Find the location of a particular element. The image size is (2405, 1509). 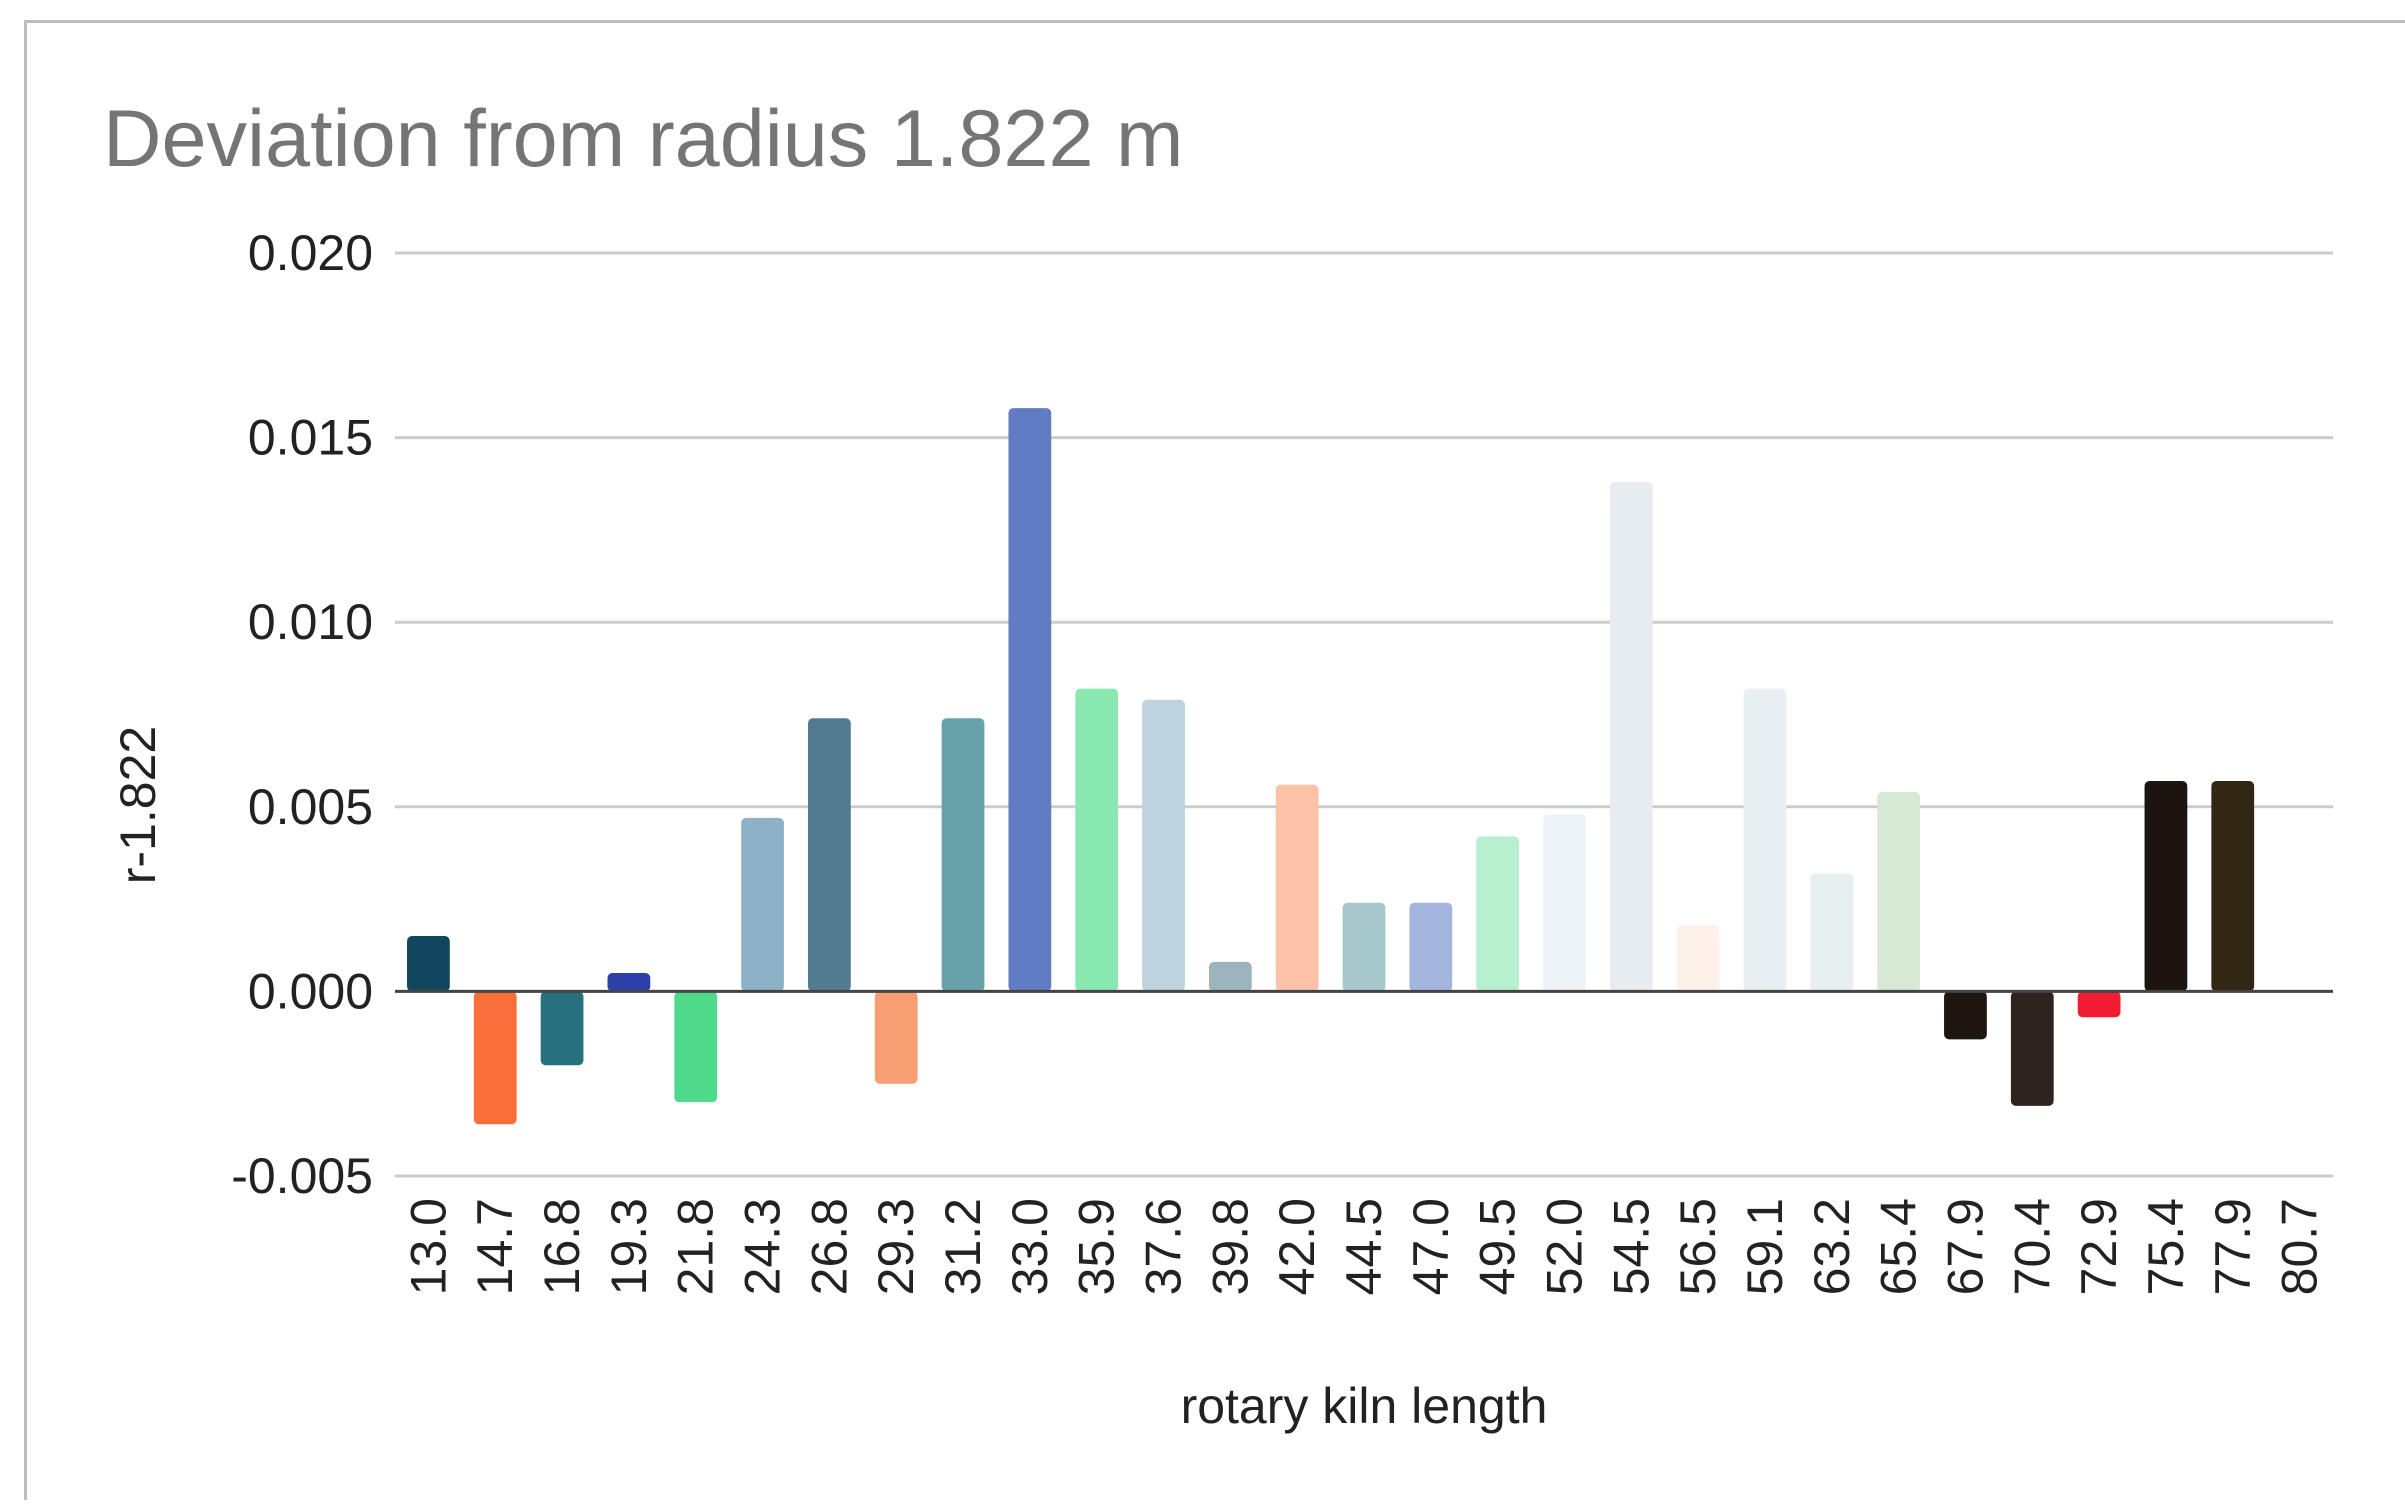

x-tick-label: 52.0 is located at coordinates (1564, 1246).